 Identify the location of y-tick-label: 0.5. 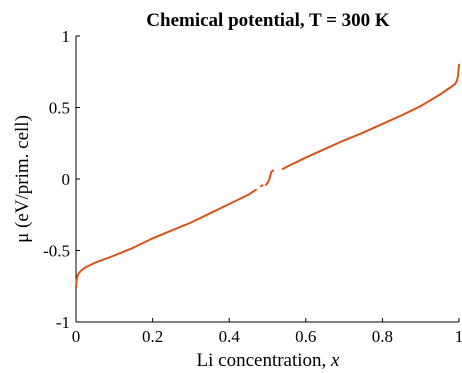
(59, 108).